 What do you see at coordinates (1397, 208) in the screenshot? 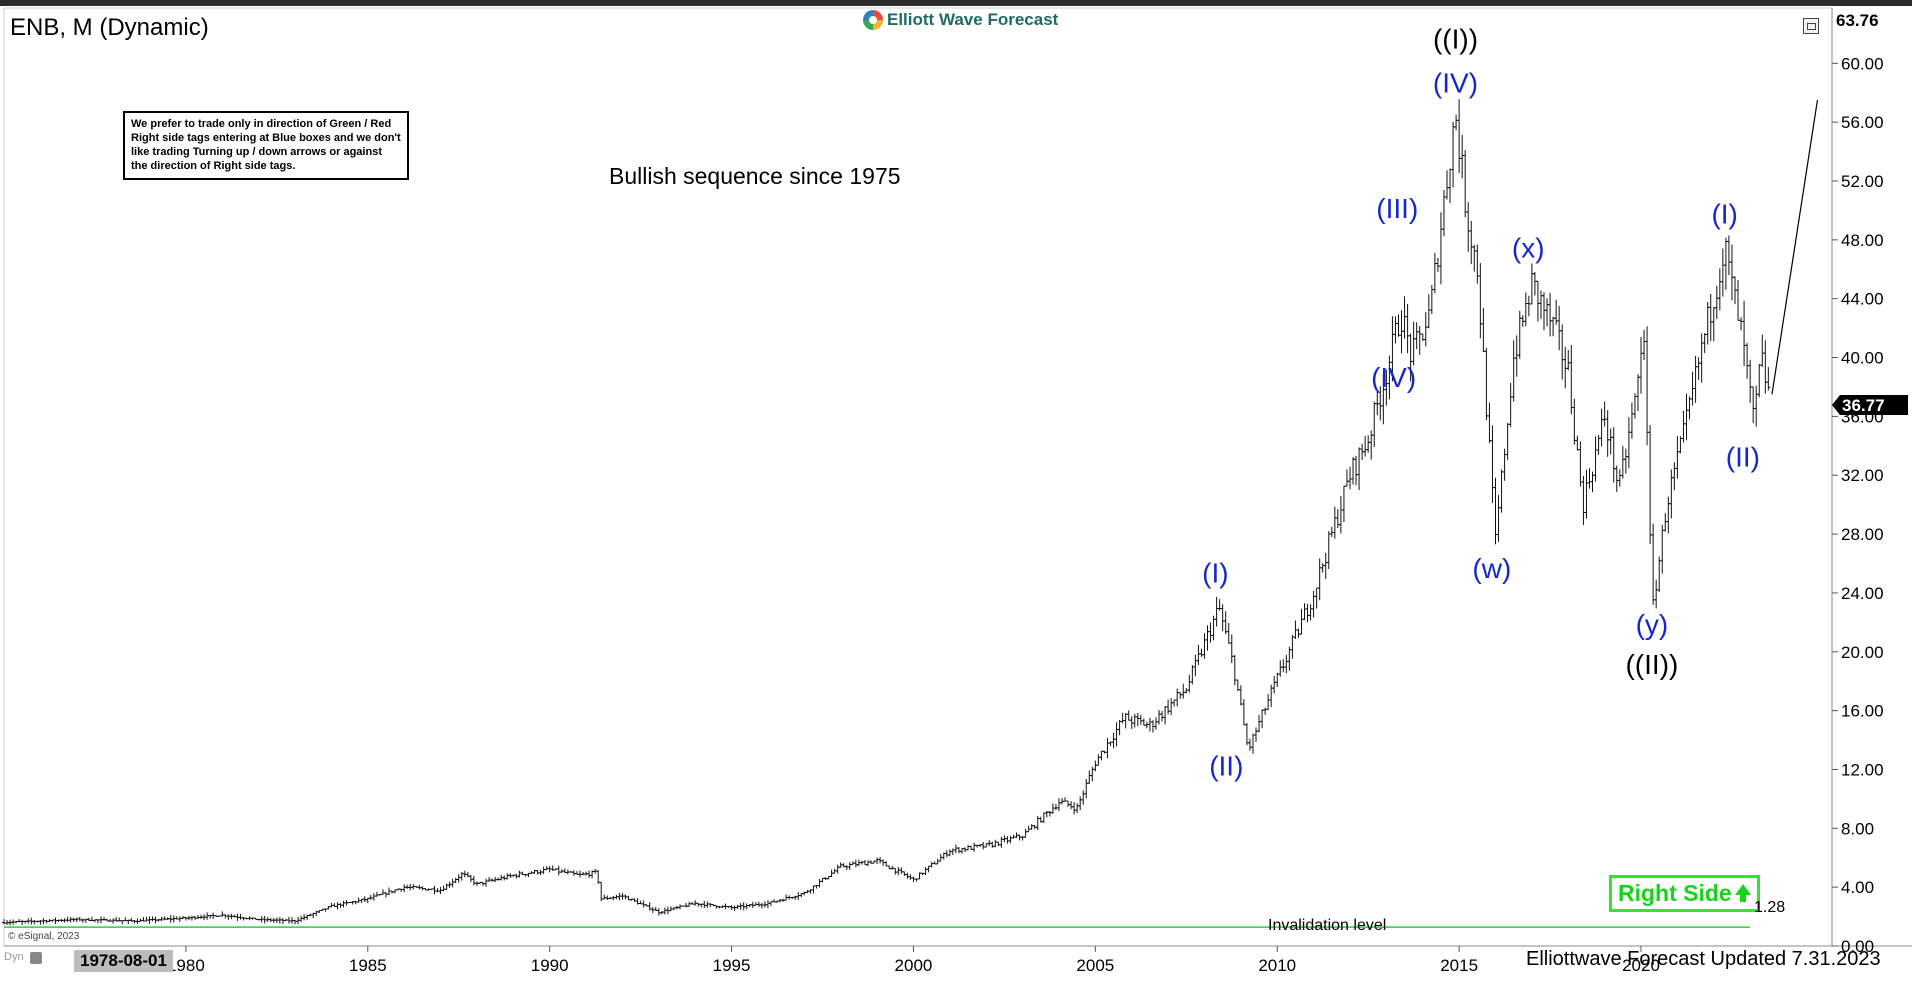
I see `wave-label: (III)` at bounding box center [1397, 208].